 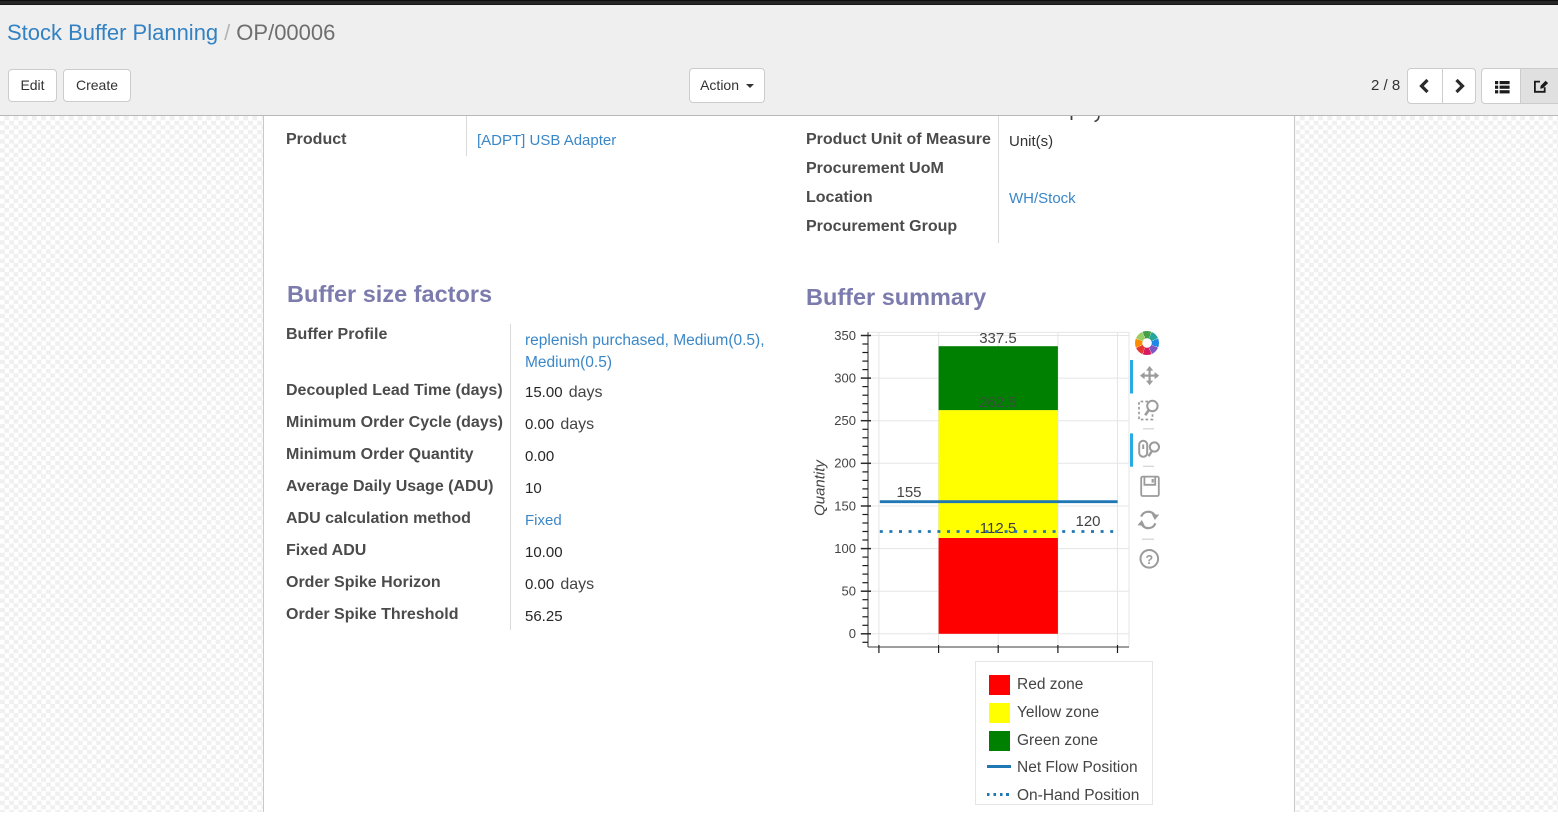 What do you see at coordinates (845, 335) in the screenshot?
I see `svg-text: 350` at bounding box center [845, 335].